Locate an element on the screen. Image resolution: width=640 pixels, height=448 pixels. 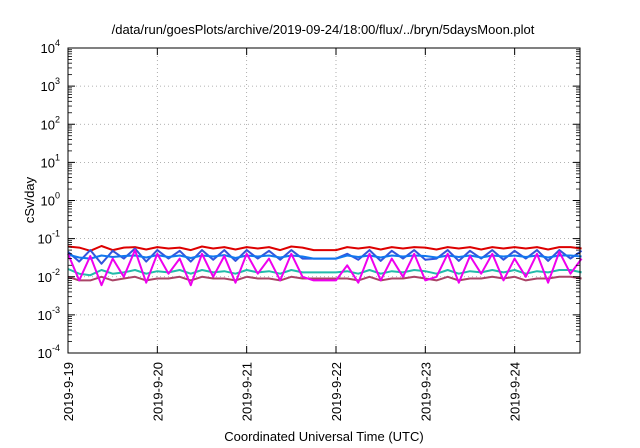
y-tick-label: 10⁻¹ is located at coordinates (49, 238).